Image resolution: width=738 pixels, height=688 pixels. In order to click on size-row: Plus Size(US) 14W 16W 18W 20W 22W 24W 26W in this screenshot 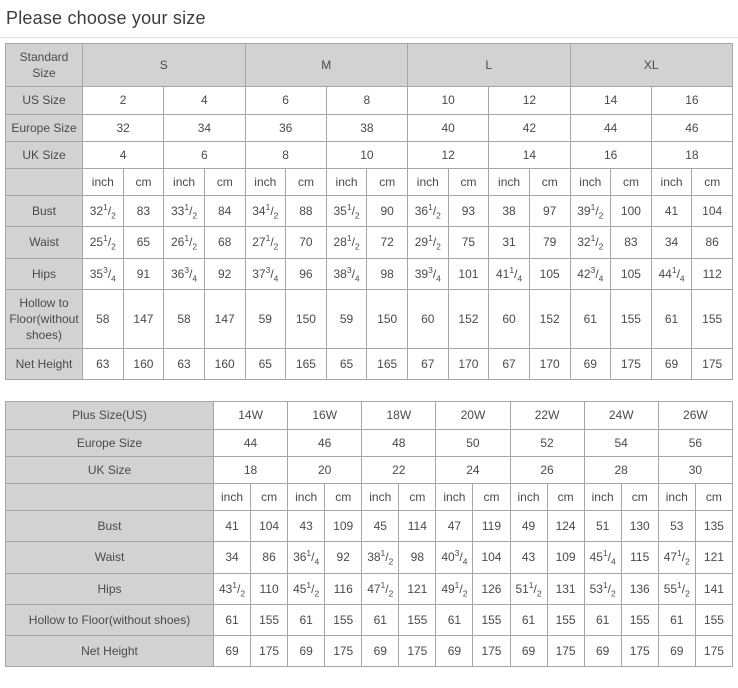, I will do `click(369, 415)`.